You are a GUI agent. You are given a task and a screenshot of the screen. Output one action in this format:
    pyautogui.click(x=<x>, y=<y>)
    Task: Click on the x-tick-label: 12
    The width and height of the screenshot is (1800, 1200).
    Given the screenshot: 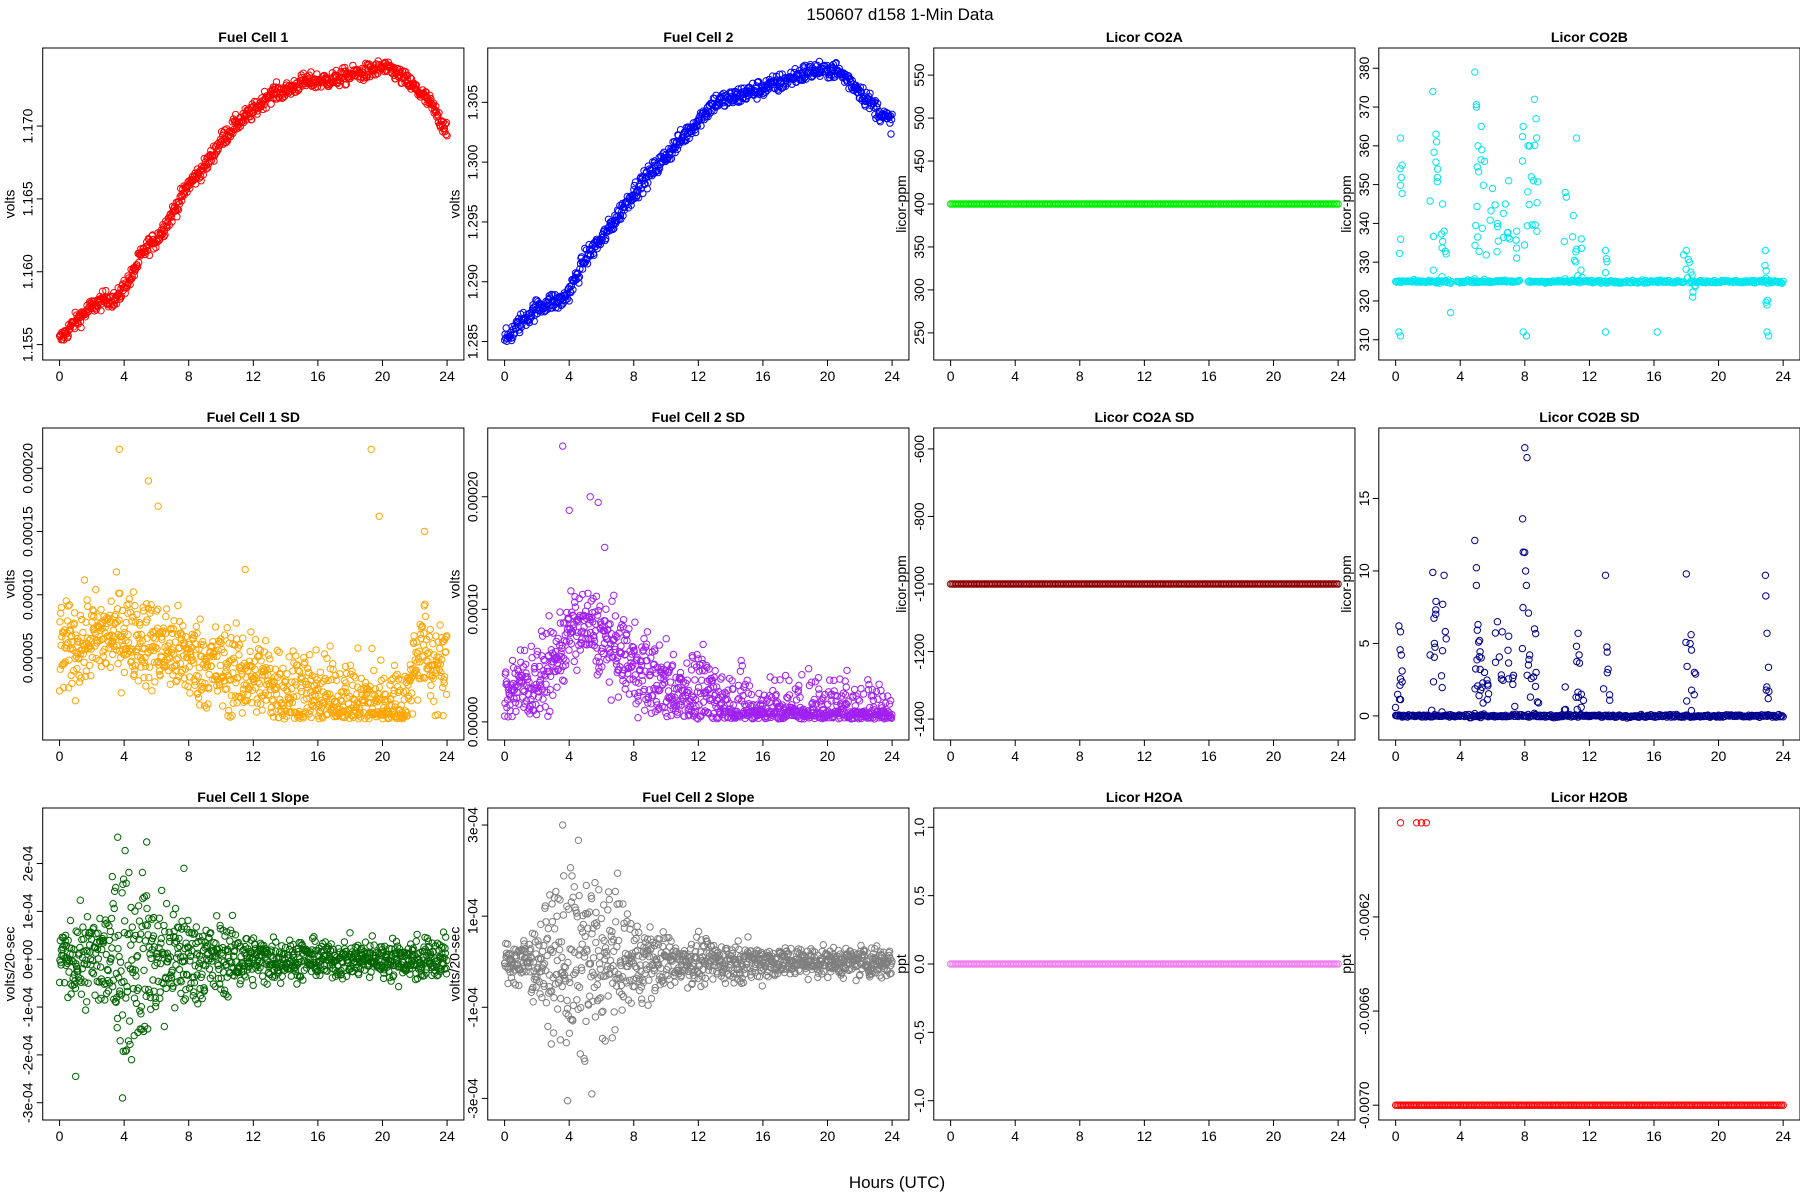 What is the action you would take?
    pyautogui.click(x=699, y=376)
    